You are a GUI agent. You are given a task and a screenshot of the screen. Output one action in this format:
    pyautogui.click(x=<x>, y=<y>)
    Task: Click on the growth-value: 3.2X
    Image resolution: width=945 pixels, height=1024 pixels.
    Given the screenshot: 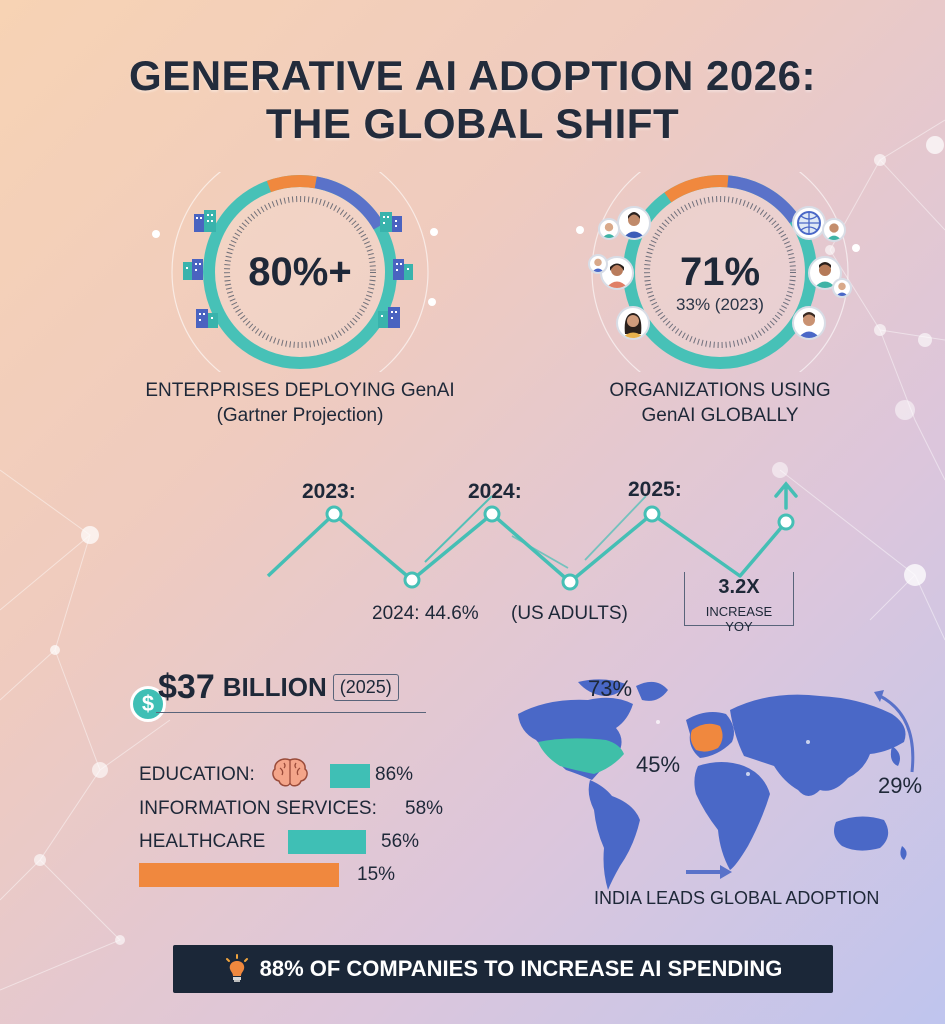 What is the action you would take?
    pyautogui.click(x=739, y=587)
    